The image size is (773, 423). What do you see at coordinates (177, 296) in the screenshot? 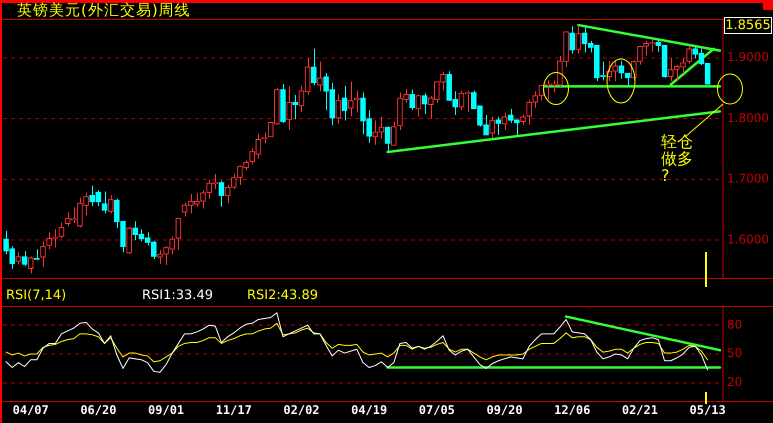
I see `series-label: RSI1:33.49` at bounding box center [177, 296].